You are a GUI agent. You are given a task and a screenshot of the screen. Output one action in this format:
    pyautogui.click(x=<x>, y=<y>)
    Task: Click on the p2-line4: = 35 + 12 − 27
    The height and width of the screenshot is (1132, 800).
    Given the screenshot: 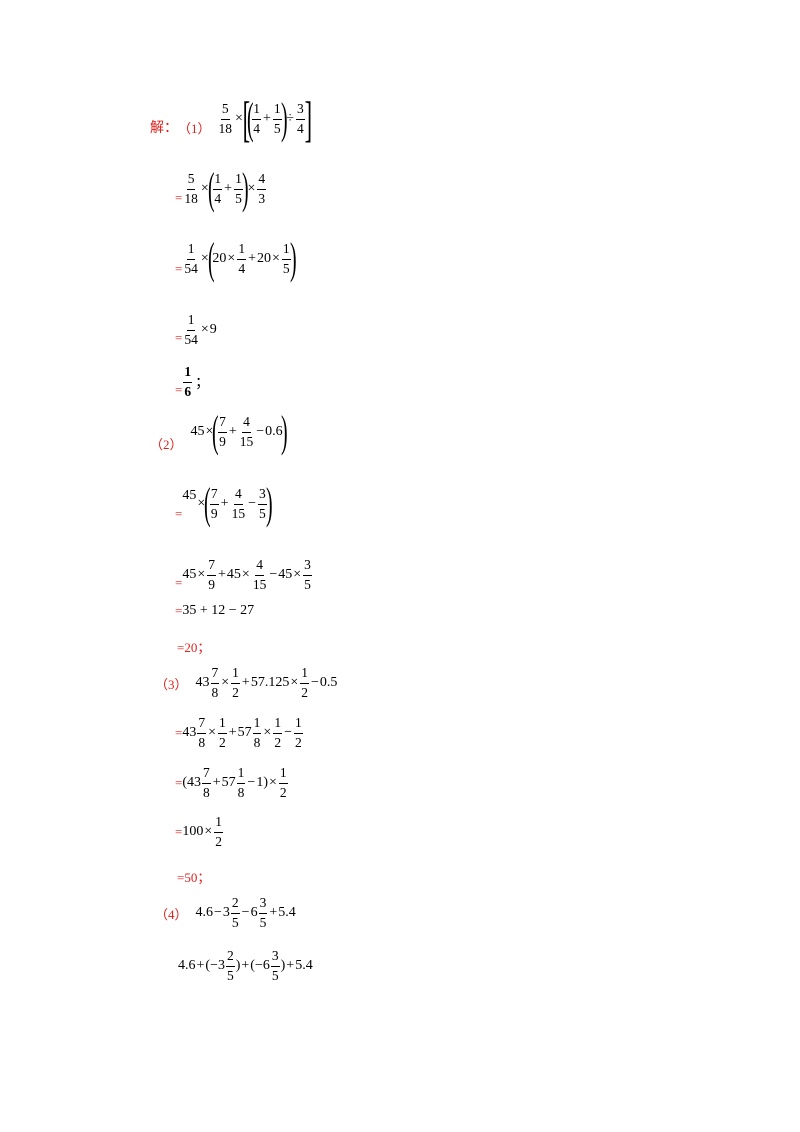 What is the action you would take?
    pyautogui.click(x=215, y=610)
    